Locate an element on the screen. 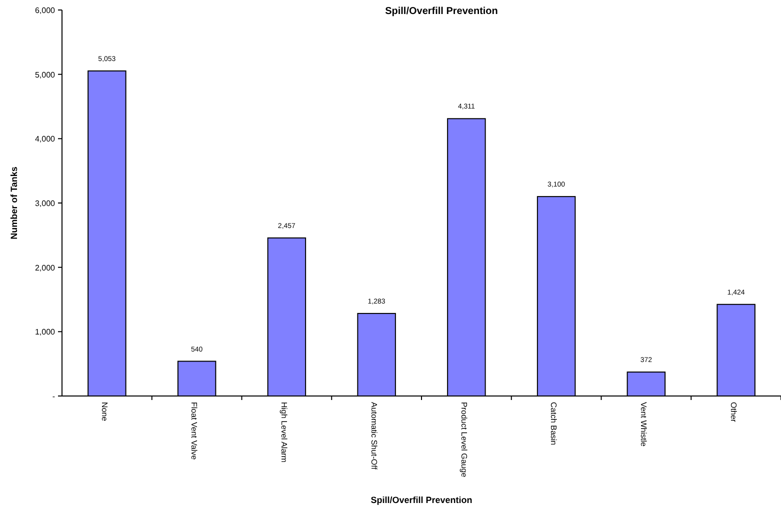 This screenshot has width=781, height=512. y-tick-label: 2,000 is located at coordinates (45, 267).